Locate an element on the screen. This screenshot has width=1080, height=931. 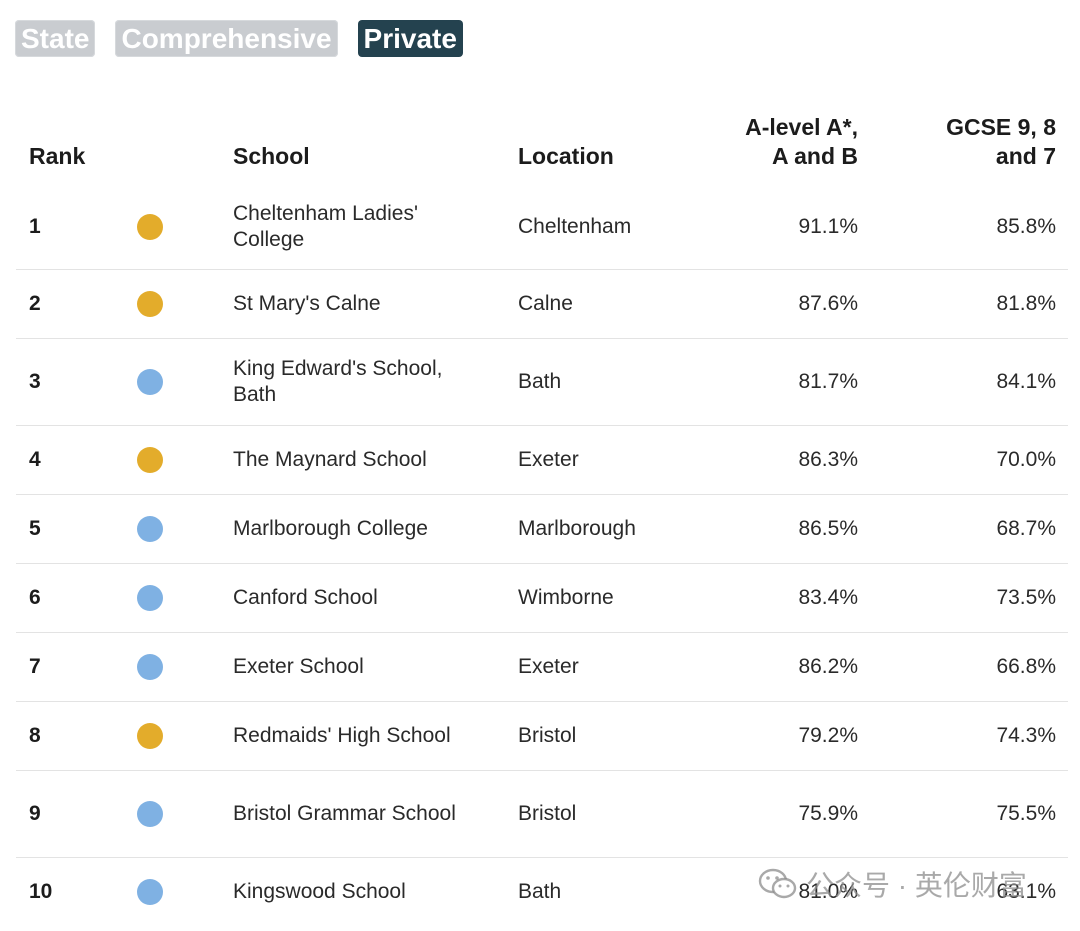
header-gcse-line-1: GCSE 9, 8 is located at coordinates (1001, 127).